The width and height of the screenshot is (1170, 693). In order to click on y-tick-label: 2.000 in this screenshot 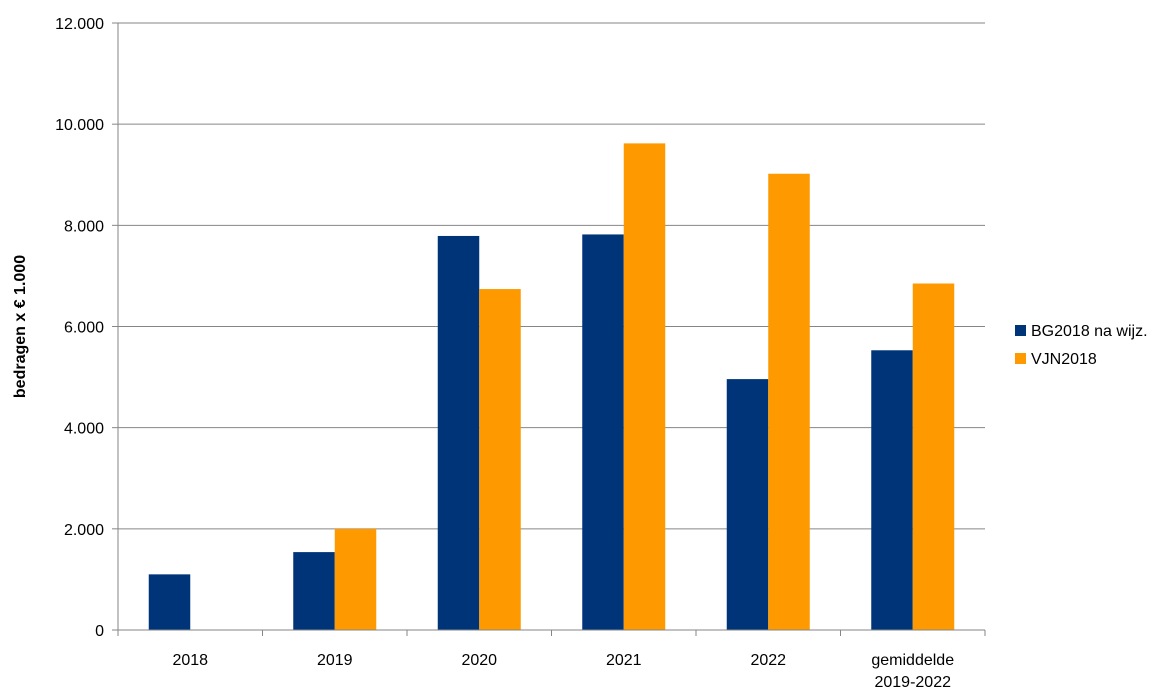, I will do `click(84, 530)`.